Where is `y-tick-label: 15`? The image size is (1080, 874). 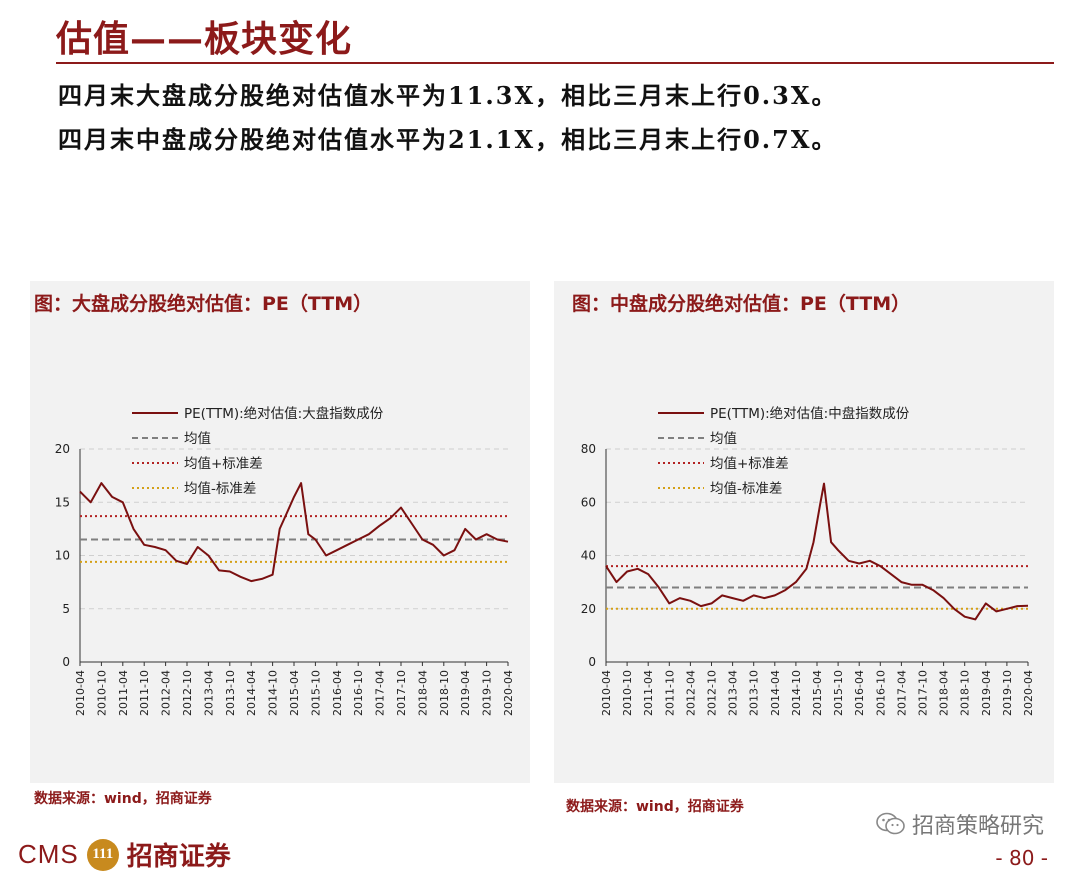
y-tick-label: 15 is located at coordinates (62, 502).